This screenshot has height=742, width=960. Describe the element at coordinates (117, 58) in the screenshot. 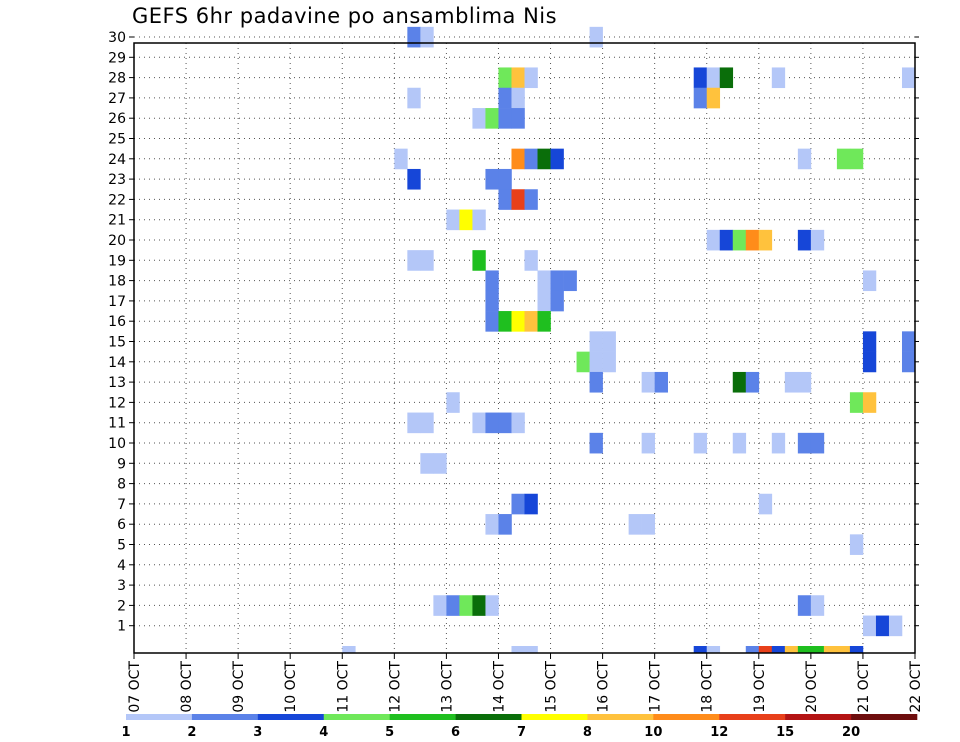

I see `y-tick-label: 29` at that location.